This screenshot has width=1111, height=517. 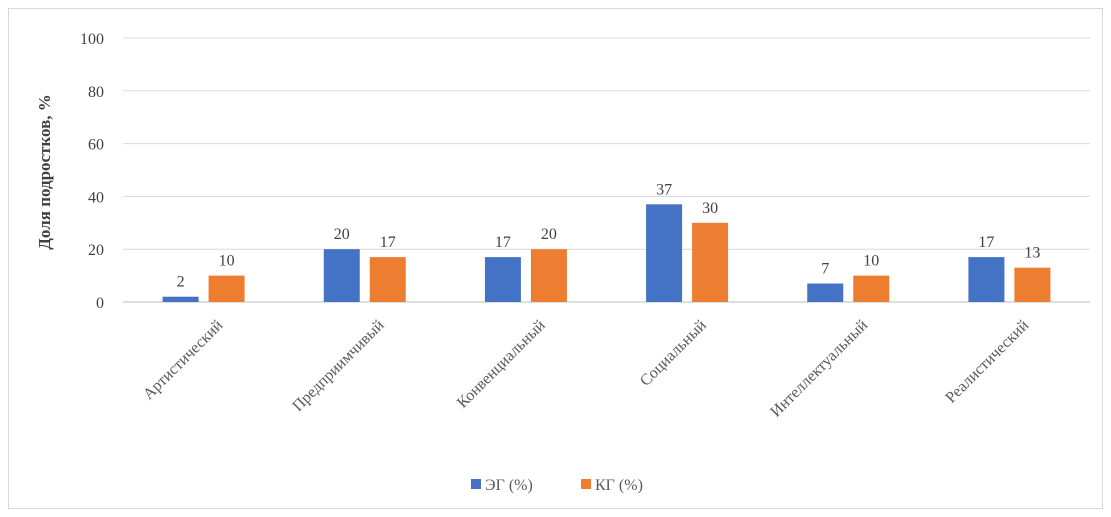 What do you see at coordinates (619, 485) in the screenshot?
I see `legend-label-kg: КГ (%)` at bounding box center [619, 485].